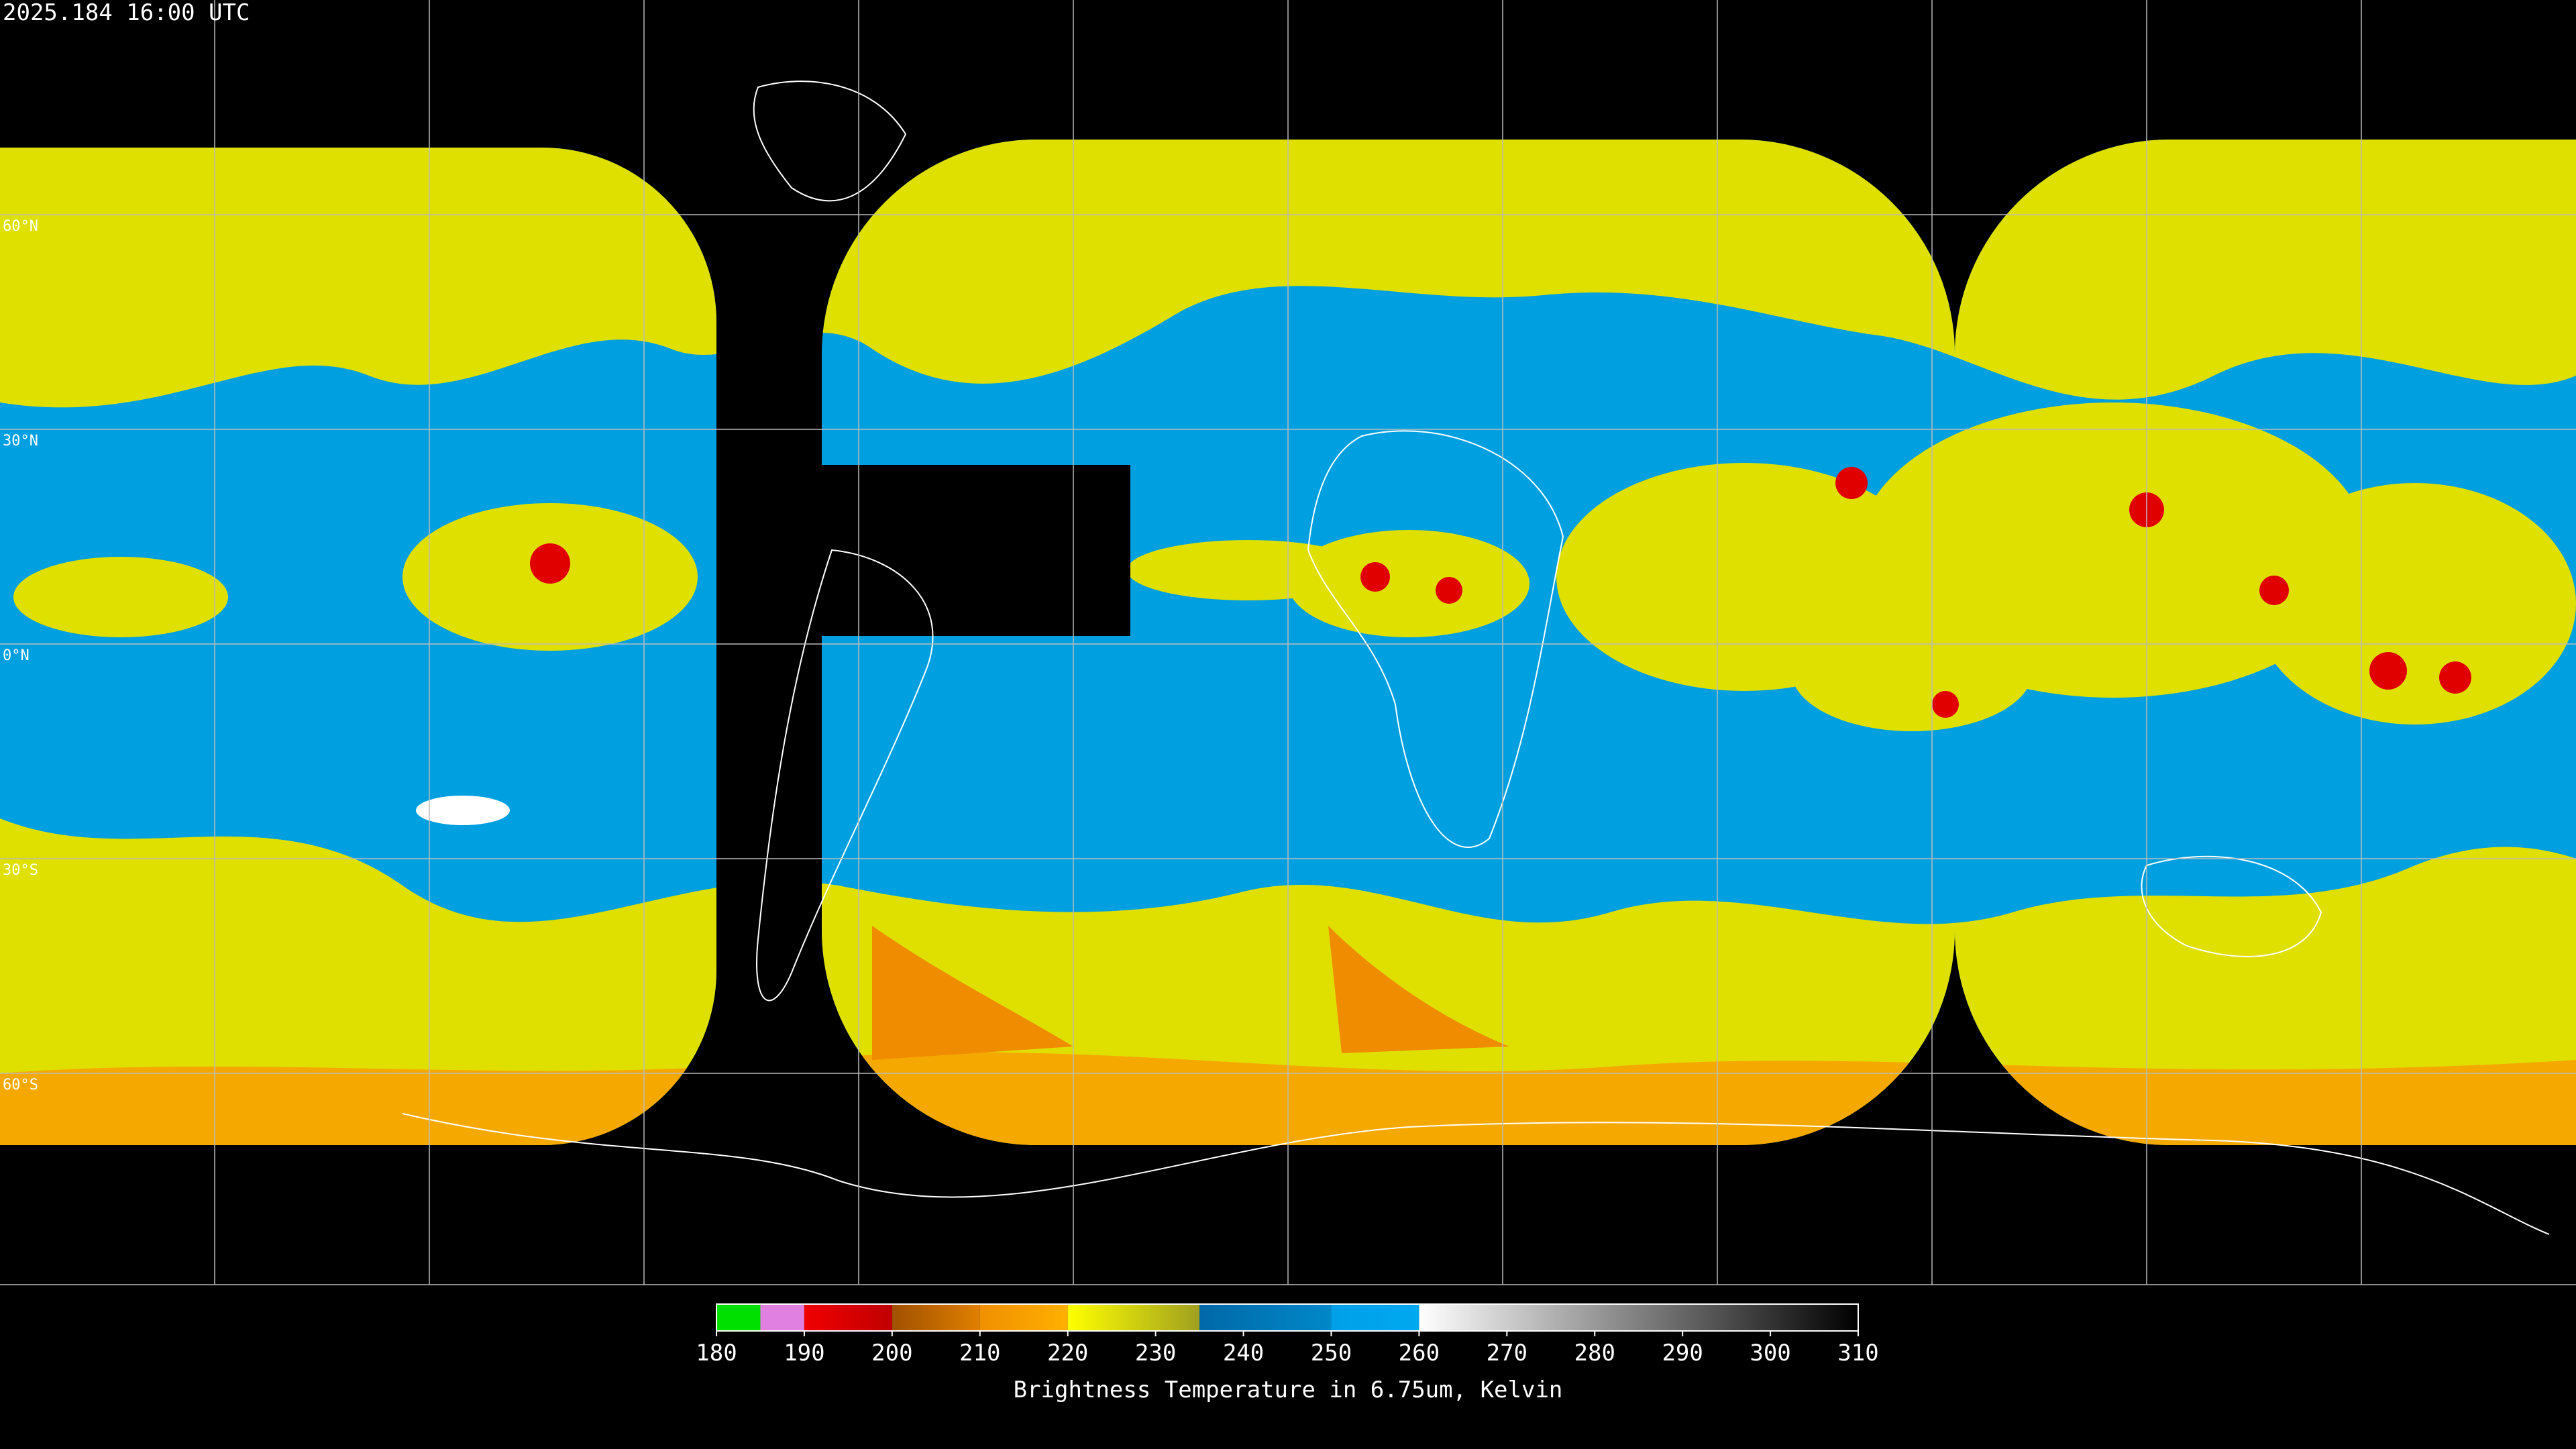 Image resolution: width=2576 pixels, height=1449 pixels. Describe the element at coordinates (1067, 1353) in the screenshot. I see `colorbar-tick-label: 220` at that location.